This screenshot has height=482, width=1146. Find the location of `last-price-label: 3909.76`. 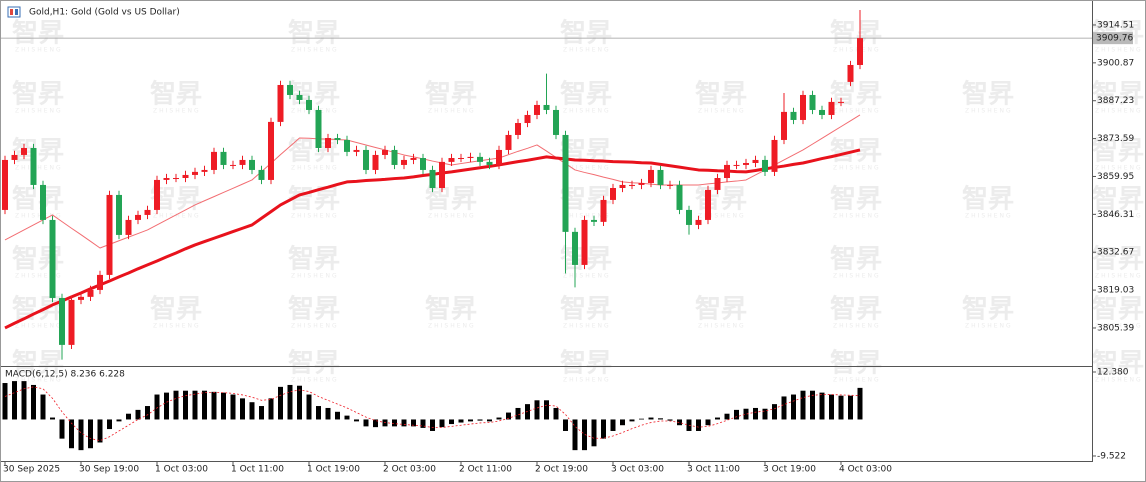

last-price-label: 3909.76 is located at coordinates (1114, 39).